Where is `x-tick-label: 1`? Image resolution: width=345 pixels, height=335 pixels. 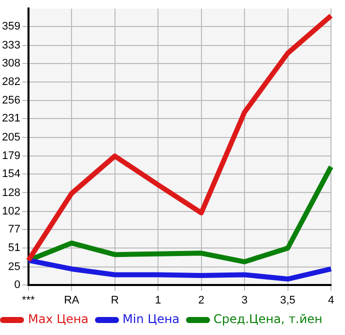 x-tick-label: 1 is located at coordinates (158, 300).